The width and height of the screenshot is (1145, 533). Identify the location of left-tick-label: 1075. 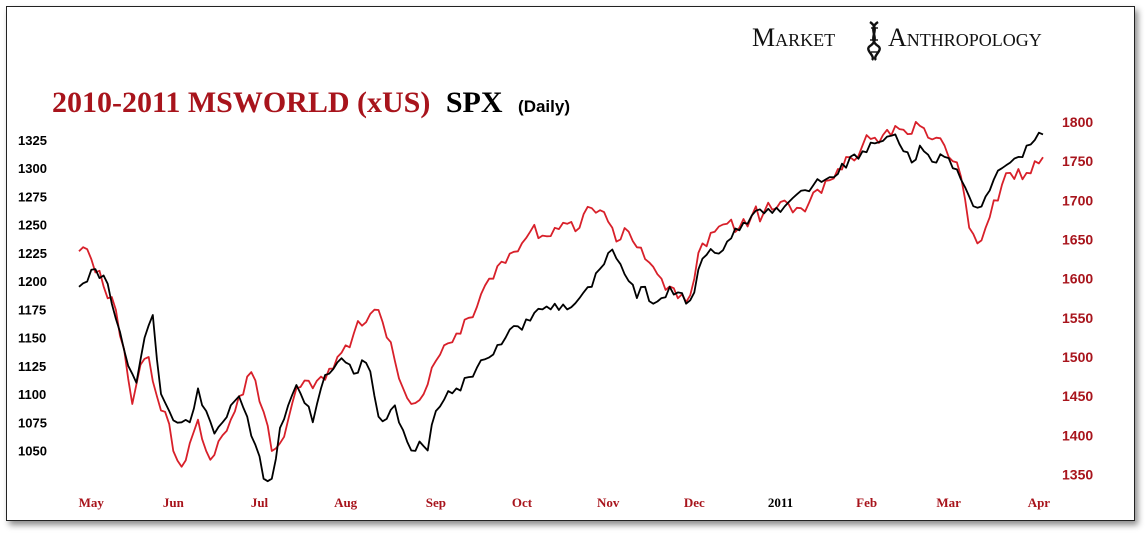
(32, 422).